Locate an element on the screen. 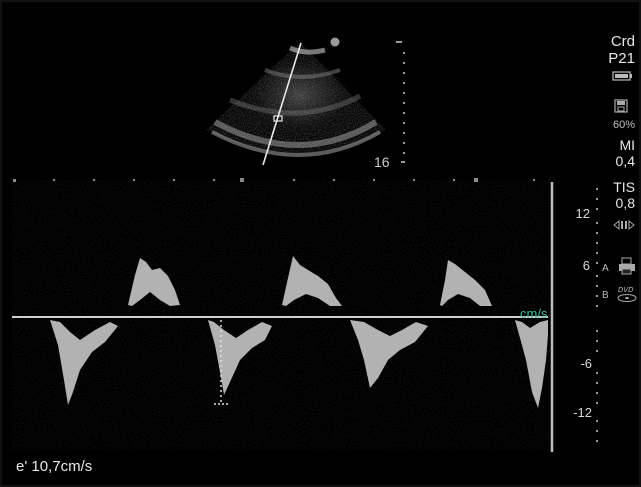 The image size is (641, 487). power-label: 60% is located at coordinates (623, 125).